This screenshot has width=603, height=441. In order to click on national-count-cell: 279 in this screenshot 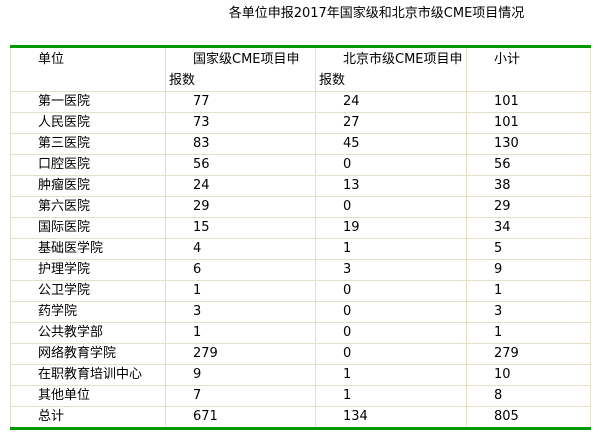, I will do `click(240, 354)`.